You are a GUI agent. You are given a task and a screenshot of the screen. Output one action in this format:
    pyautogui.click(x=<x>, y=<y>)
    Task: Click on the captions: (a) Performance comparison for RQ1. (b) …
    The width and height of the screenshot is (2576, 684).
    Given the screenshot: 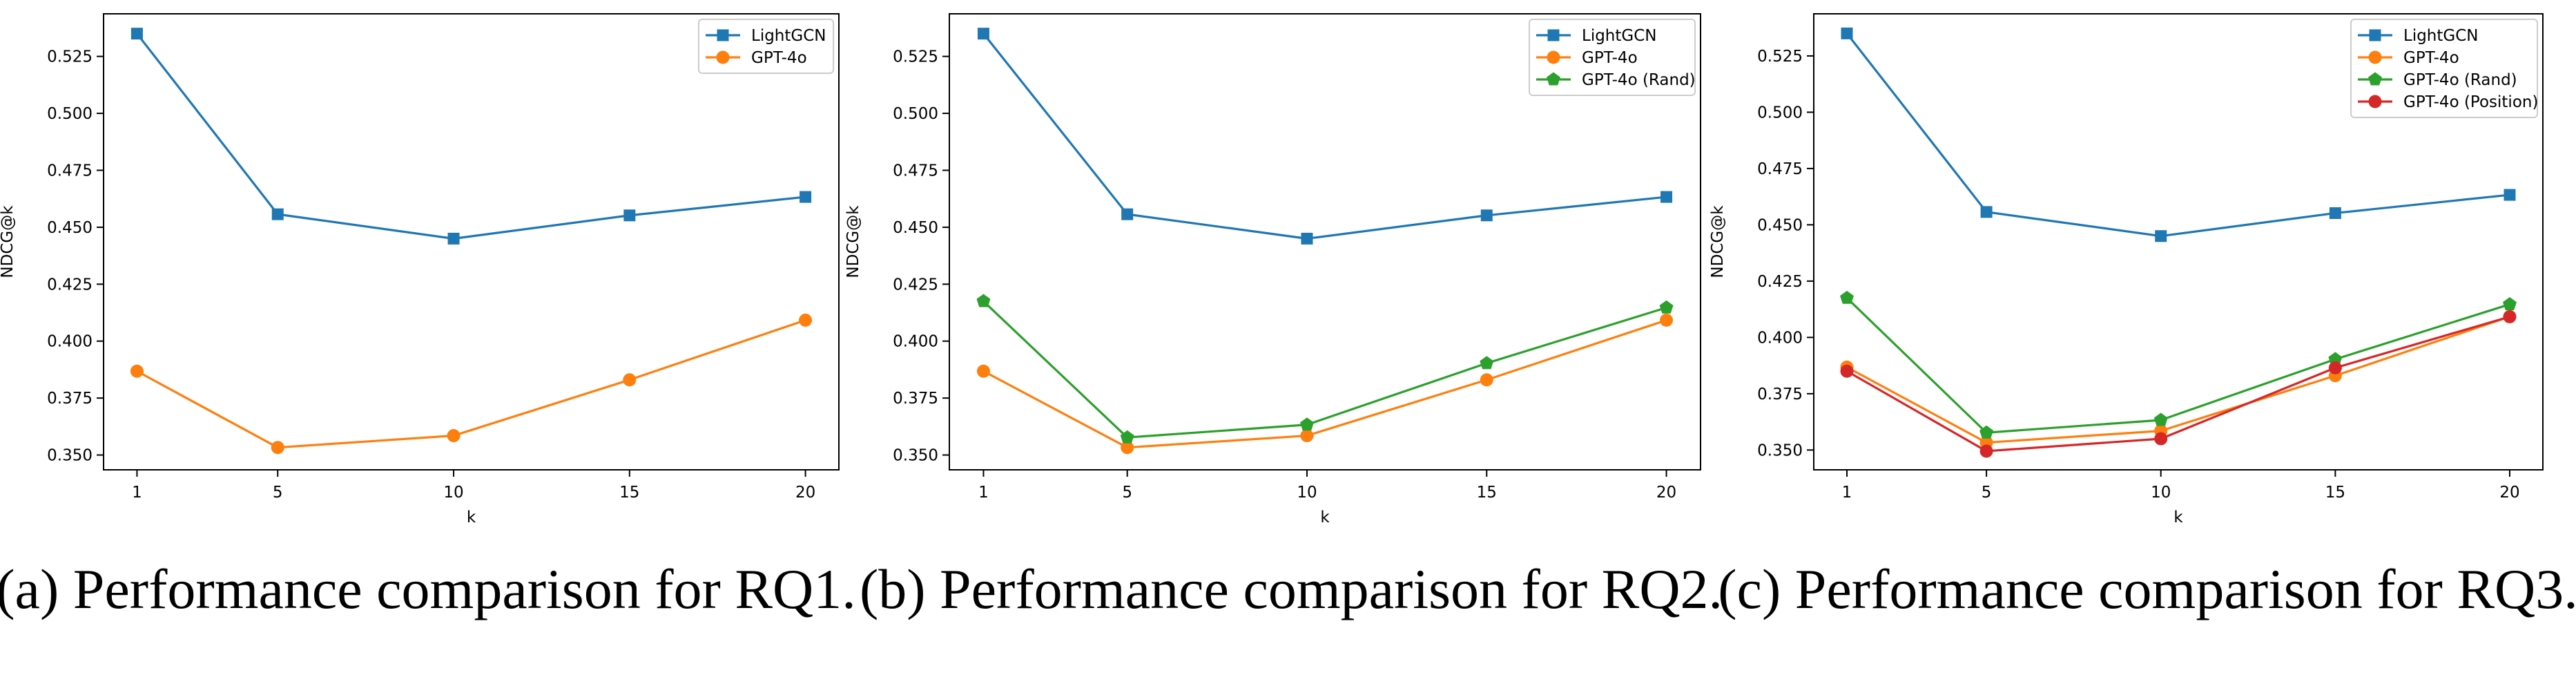 What is the action you would take?
    pyautogui.click(x=1288, y=589)
    